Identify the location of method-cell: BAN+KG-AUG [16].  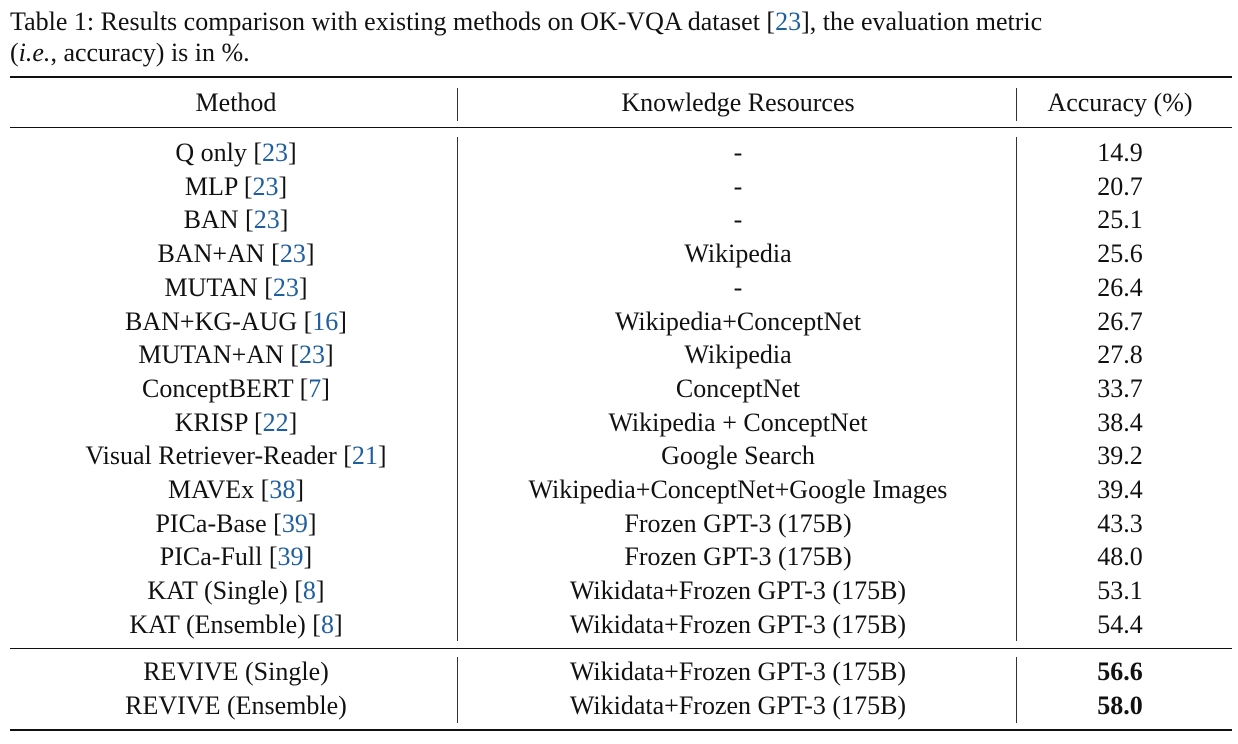
(236, 321).